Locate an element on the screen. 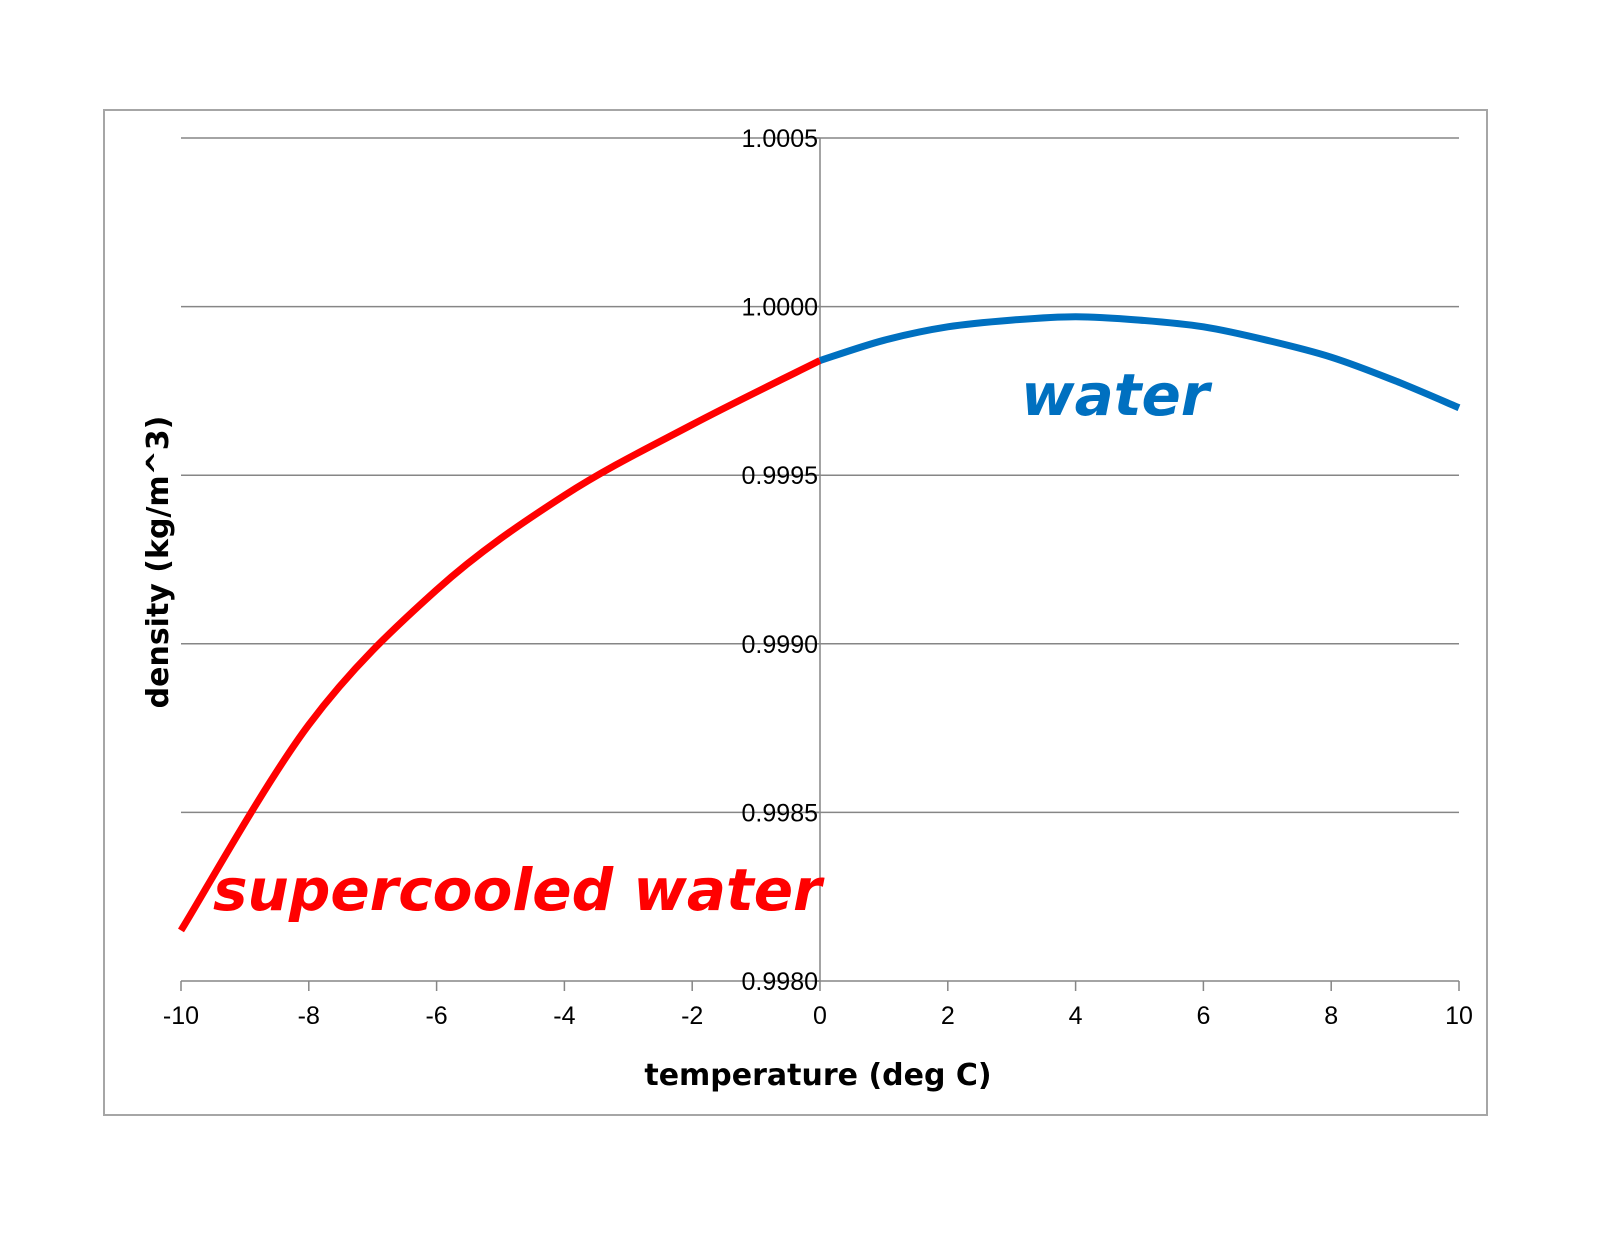 The width and height of the screenshot is (1600, 1237). x-tick-label: -6 is located at coordinates (436, 1016).